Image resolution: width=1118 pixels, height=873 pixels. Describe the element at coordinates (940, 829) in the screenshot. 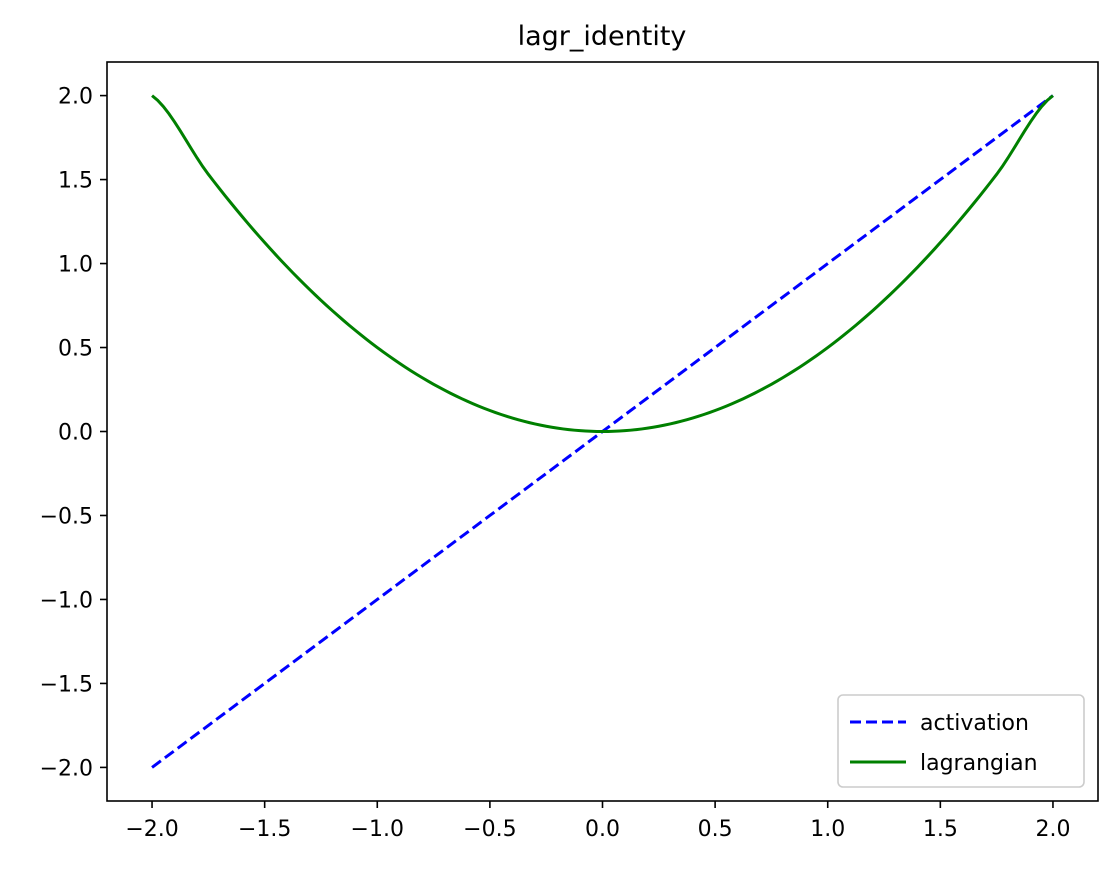

I see `x-tick-label: 1.5` at that location.